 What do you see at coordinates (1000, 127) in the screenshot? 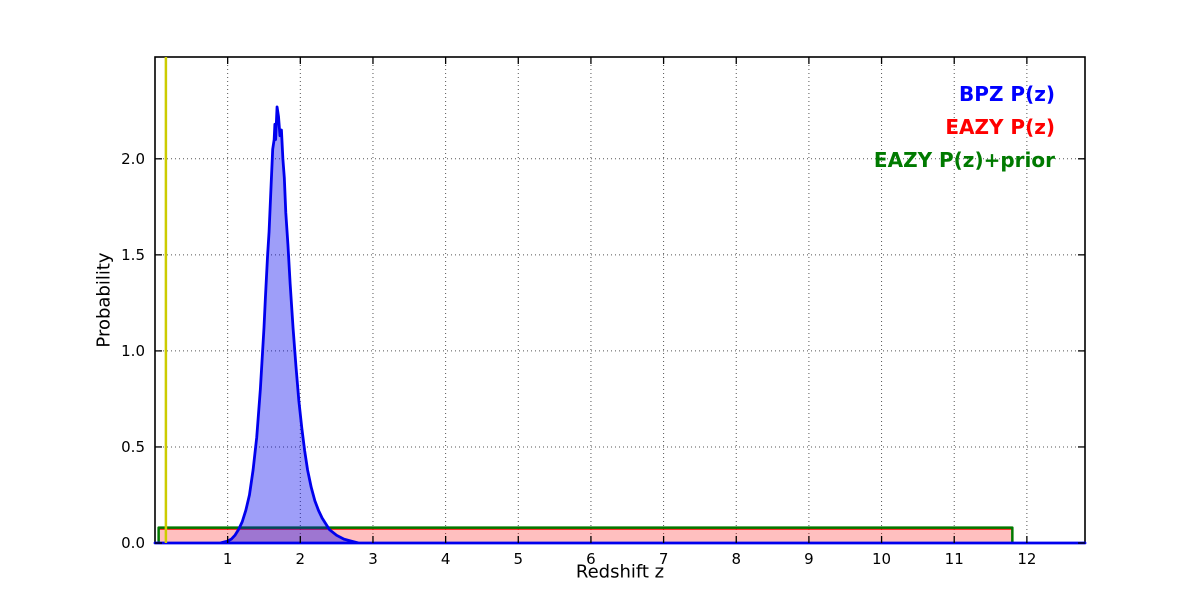
I see `legend-item: EAZY P(z)` at bounding box center [1000, 127].